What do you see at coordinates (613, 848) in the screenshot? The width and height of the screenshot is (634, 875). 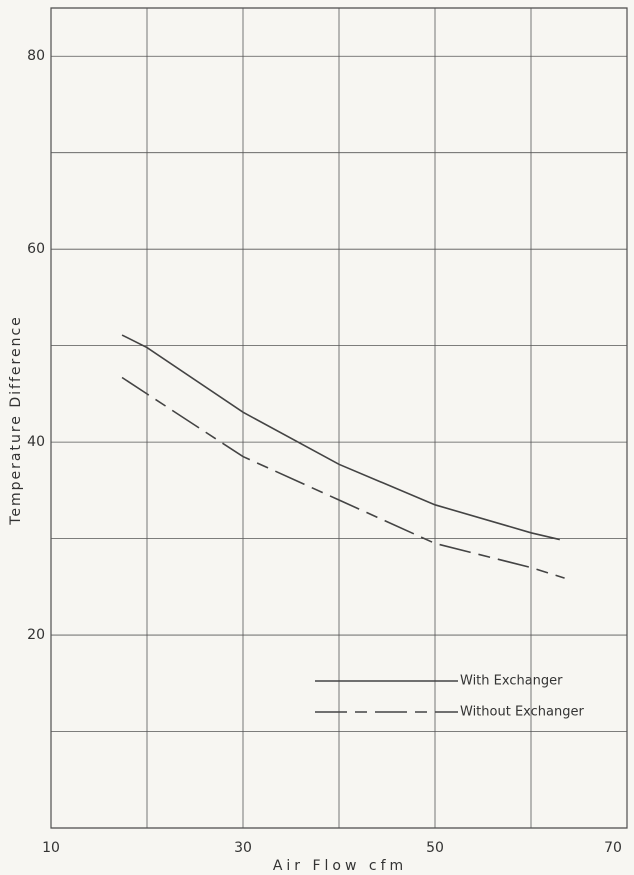 I see `x-tick-label: 70` at bounding box center [613, 848].